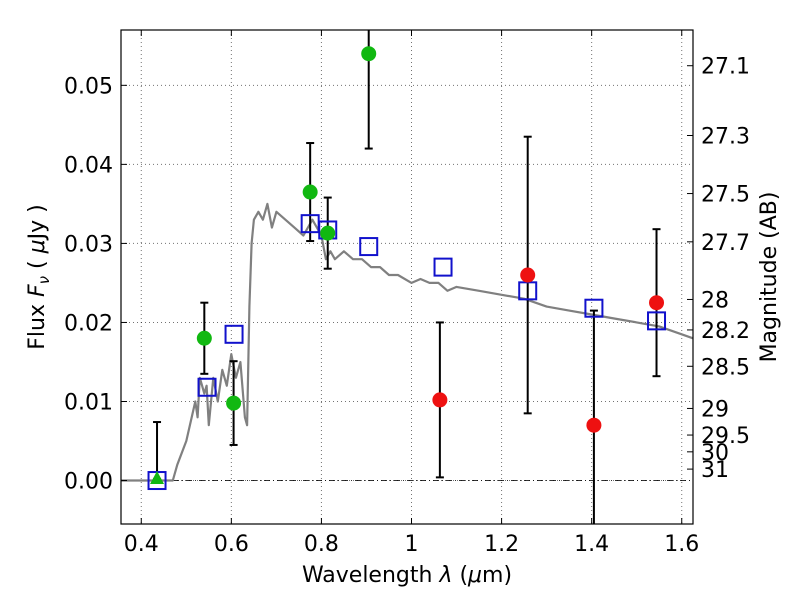 Image resolution: width=800 pixels, height=600 pixels. What do you see at coordinates (681, 544) in the screenshot?
I see `x-tick-label: 1.6` at bounding box center [681, 544].